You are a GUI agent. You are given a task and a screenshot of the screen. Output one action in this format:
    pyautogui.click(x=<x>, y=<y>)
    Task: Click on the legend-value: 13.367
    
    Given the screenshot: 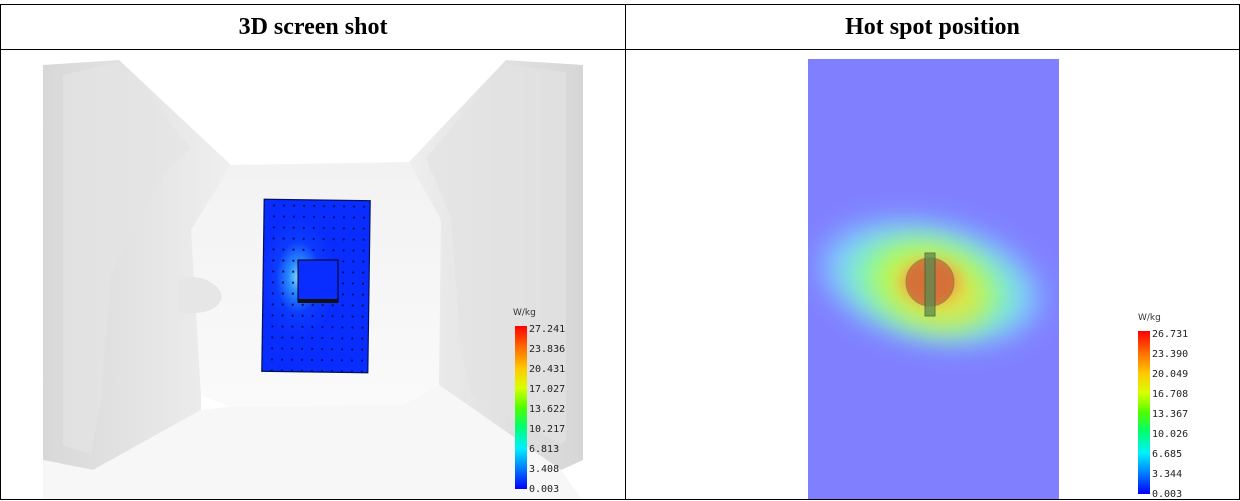 What is the action you would take?
    pyautogui.click(x=1170, y=414)
    